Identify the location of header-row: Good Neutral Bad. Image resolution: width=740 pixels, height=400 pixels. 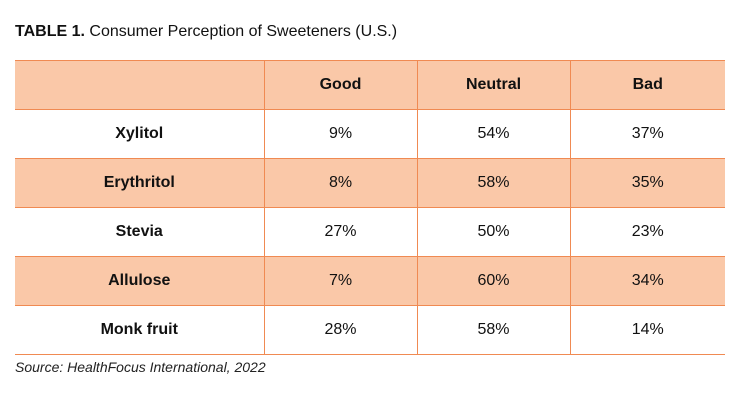
(370, 85).